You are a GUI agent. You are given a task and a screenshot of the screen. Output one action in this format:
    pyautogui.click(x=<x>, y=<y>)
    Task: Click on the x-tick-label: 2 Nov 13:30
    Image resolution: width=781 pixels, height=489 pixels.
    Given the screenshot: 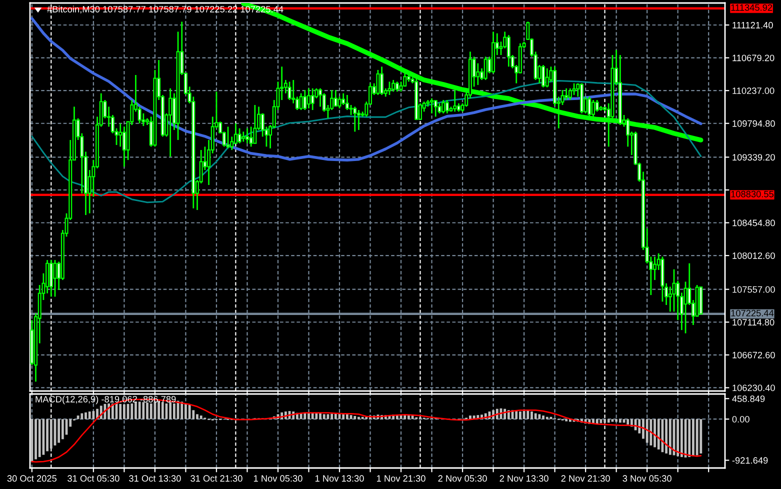 What is the action you would take?
    pyautogui.click(x=524, y=478)
    